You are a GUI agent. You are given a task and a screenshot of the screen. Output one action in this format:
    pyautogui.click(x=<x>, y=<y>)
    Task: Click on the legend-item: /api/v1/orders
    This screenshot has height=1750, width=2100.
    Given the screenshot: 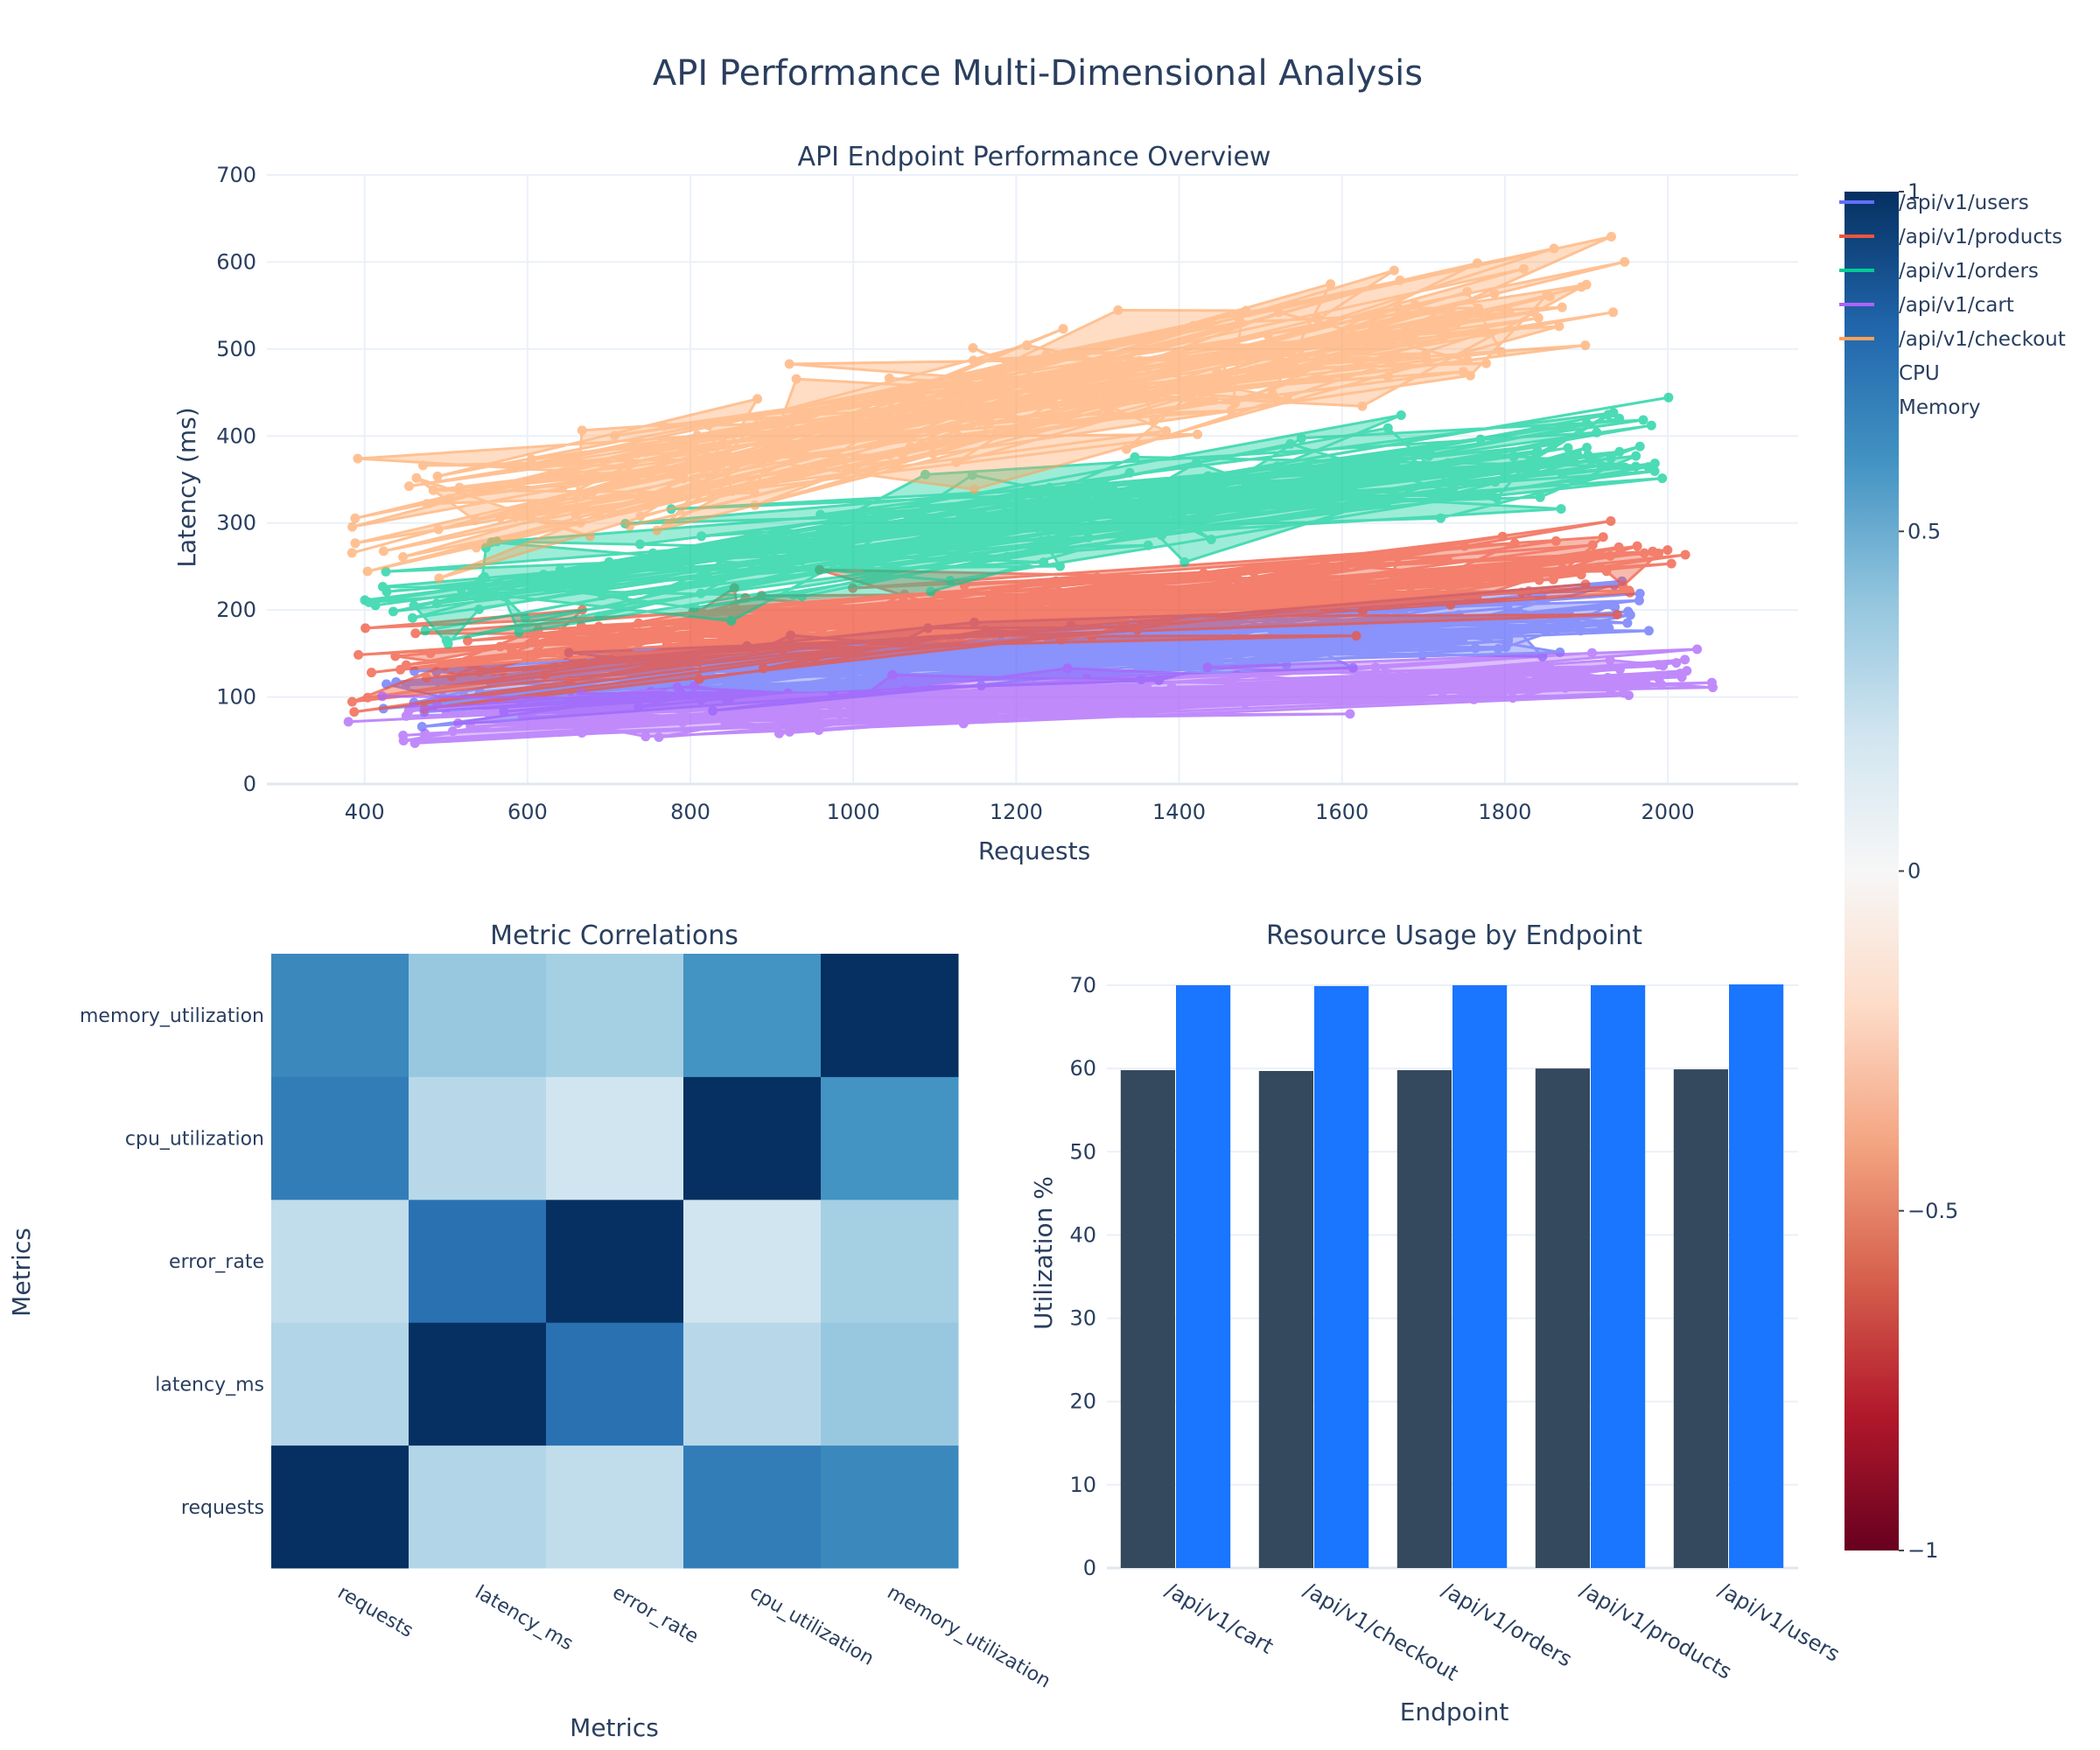 What is the action you would take?
    pyautogui.click(x=1939, y=271)
    